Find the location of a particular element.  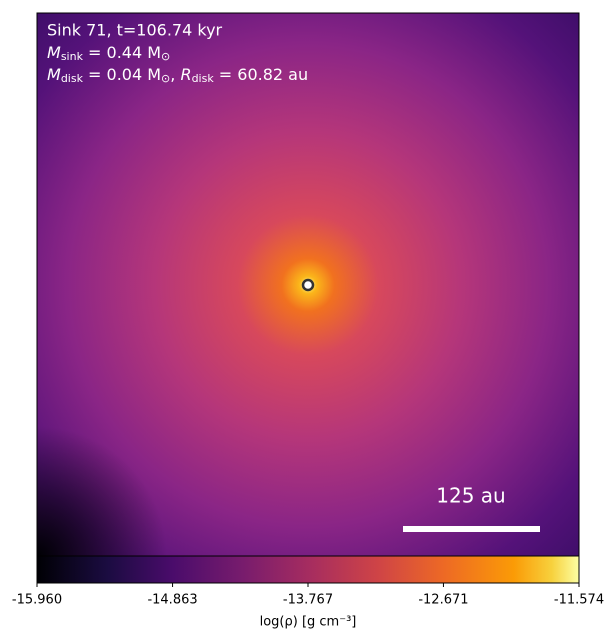

colorbar-tick-label: -15.960 is located at coordinates (37, 600).